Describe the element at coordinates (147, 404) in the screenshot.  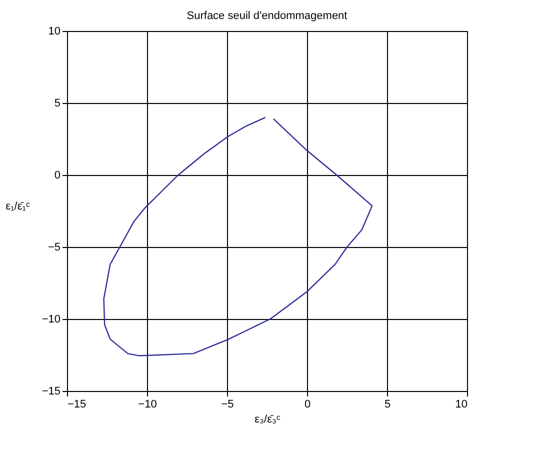
I see `x-tick-label: −10` at that location.